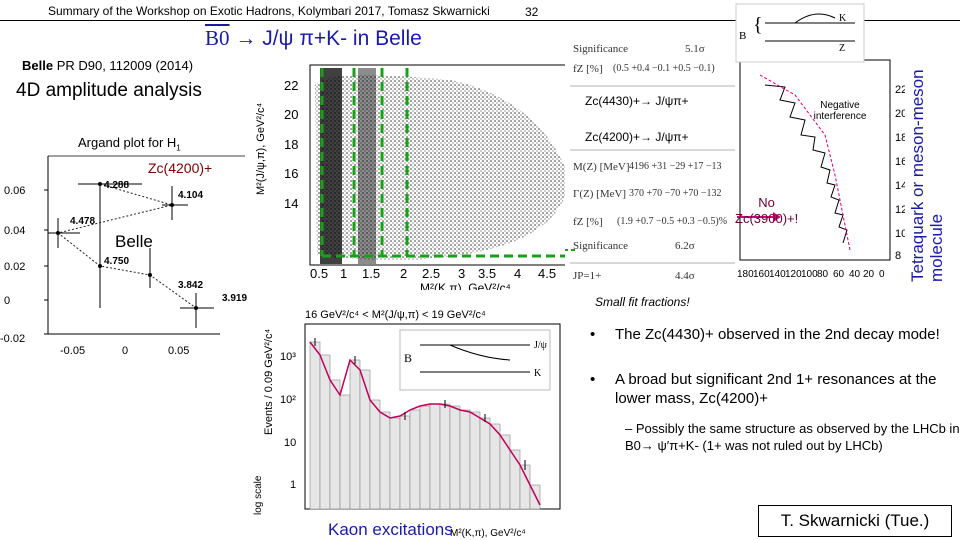  I want to click on argand-ytick-label: -0.02, so click(12, 339).